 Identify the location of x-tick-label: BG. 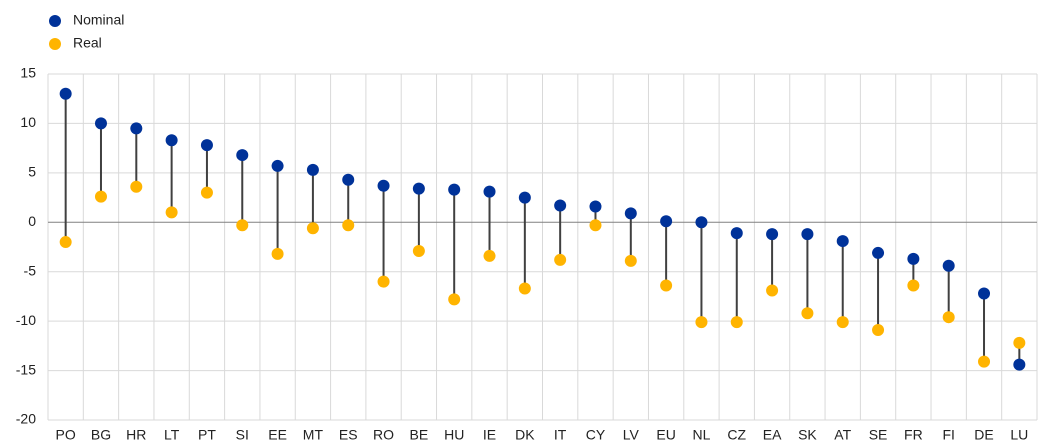
(101, 435).